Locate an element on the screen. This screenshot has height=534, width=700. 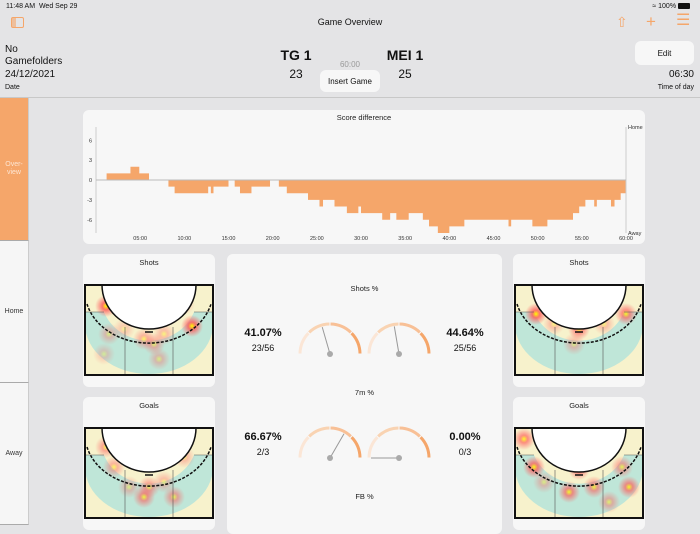
time-of-day-value: 06:30 is located at coordinates (681, 74).